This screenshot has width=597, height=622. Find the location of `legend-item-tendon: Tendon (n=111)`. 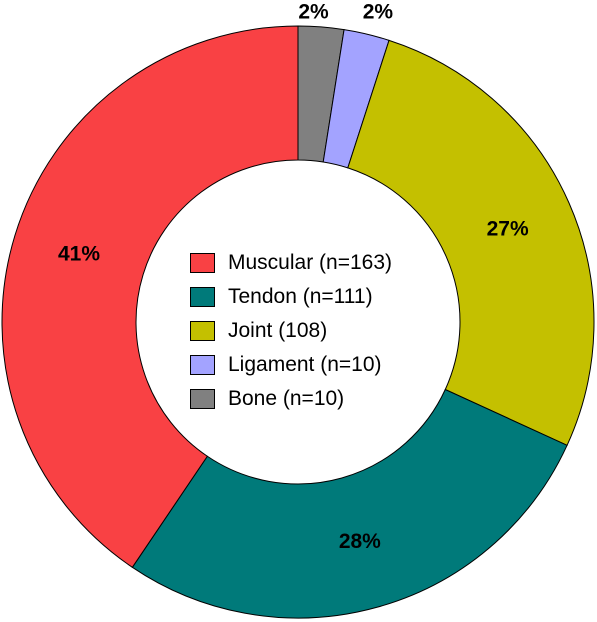

legend-item-tendon: Tendon (n=111) is located at coordinates (325, 297).